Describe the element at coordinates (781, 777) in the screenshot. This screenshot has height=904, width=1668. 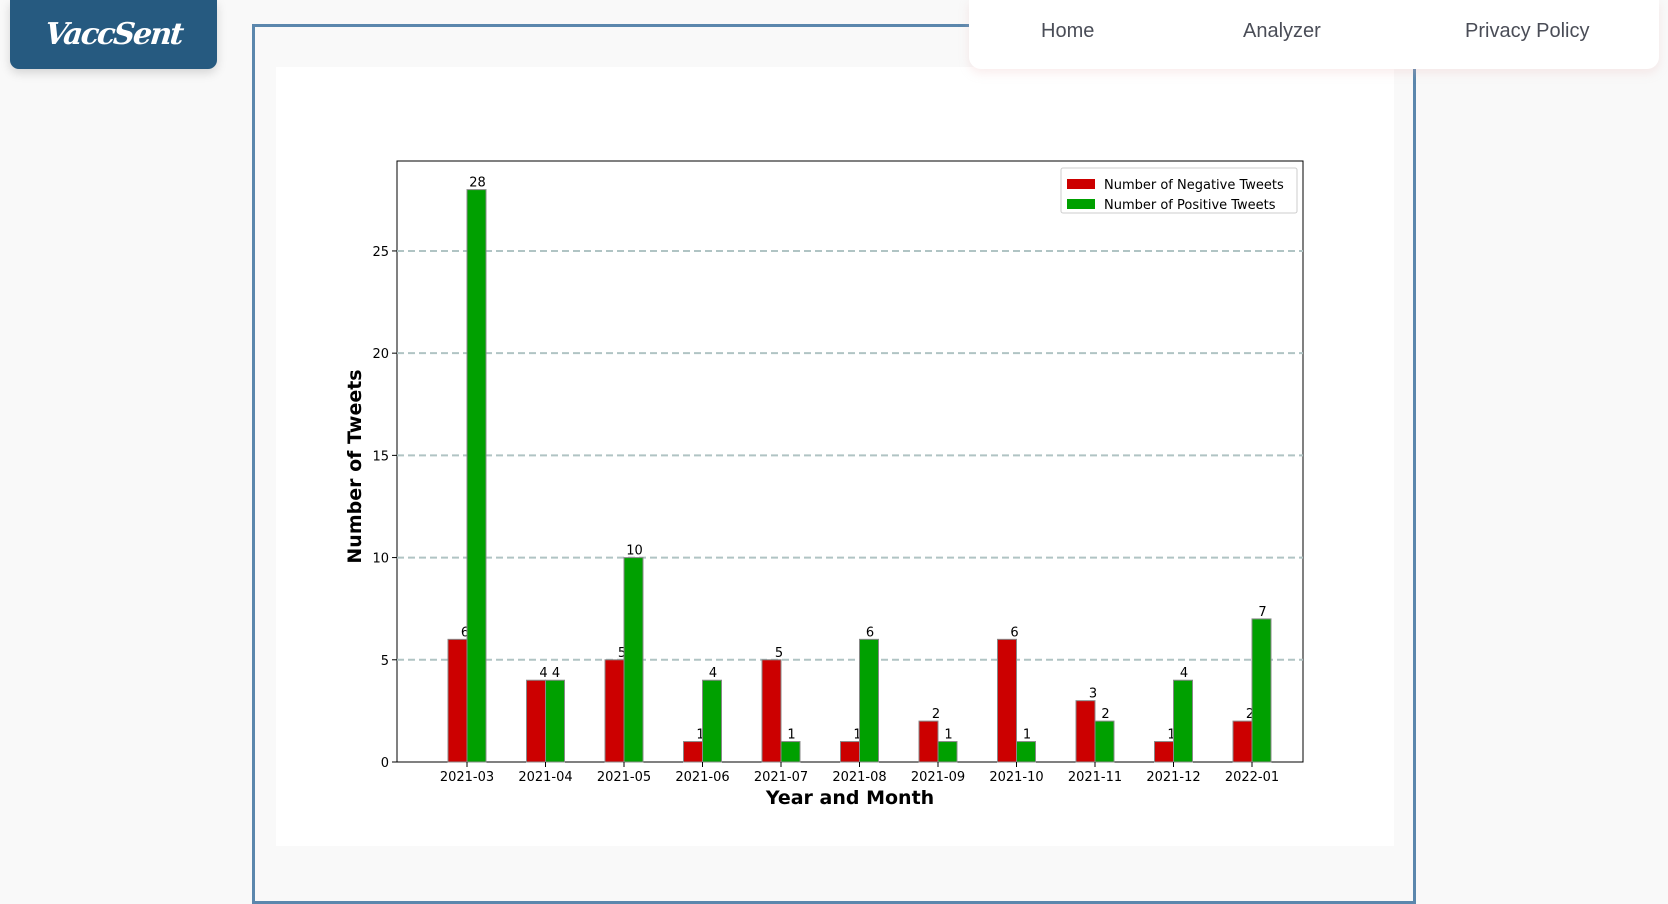
I see `x-tick-label: 2021-07` at that location.